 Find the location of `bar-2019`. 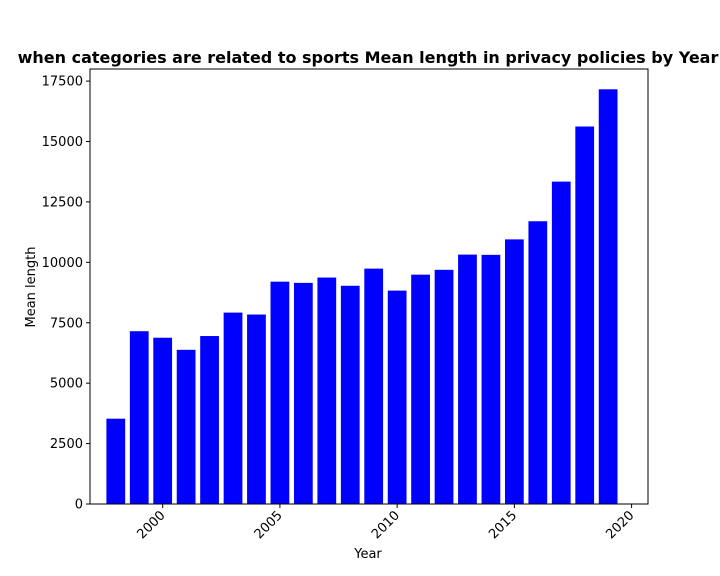

bar-2019 is located at coordinates (608, 297).